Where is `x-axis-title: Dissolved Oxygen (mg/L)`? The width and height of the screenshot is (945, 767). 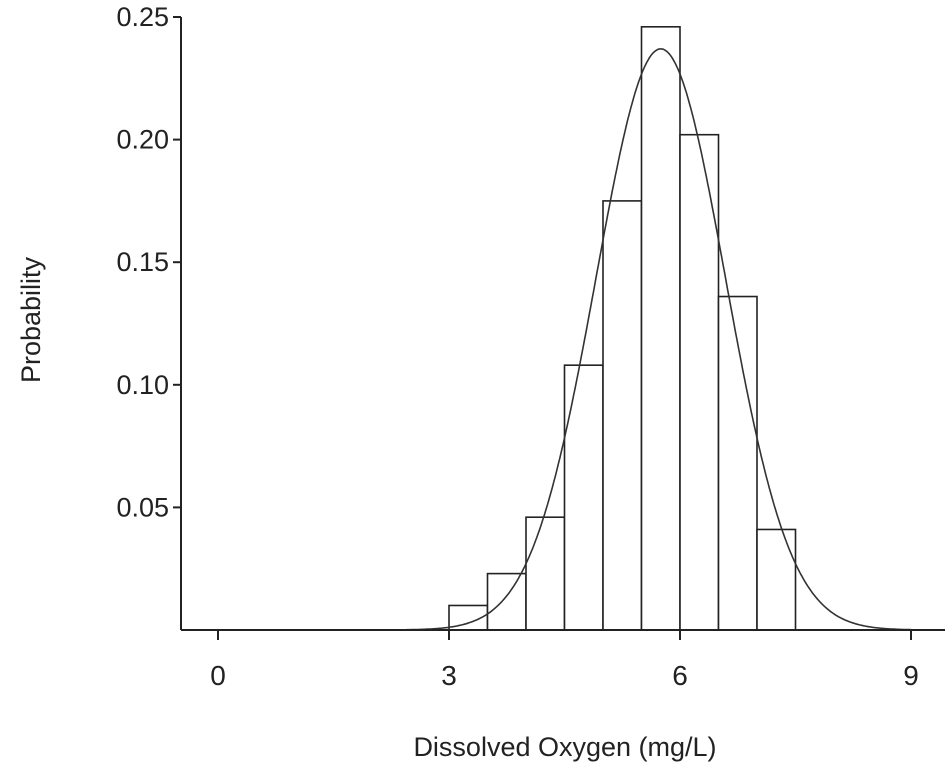 x-axis-title: Dissolved Oxygen (mg/L) is located at coordinates (564, 747).